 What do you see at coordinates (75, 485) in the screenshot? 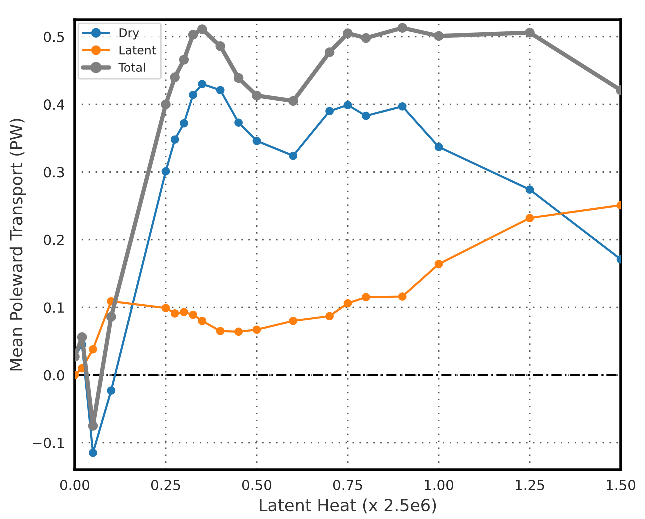
I see `x-tick-label: 0.00` at bounding box center [75, 485].